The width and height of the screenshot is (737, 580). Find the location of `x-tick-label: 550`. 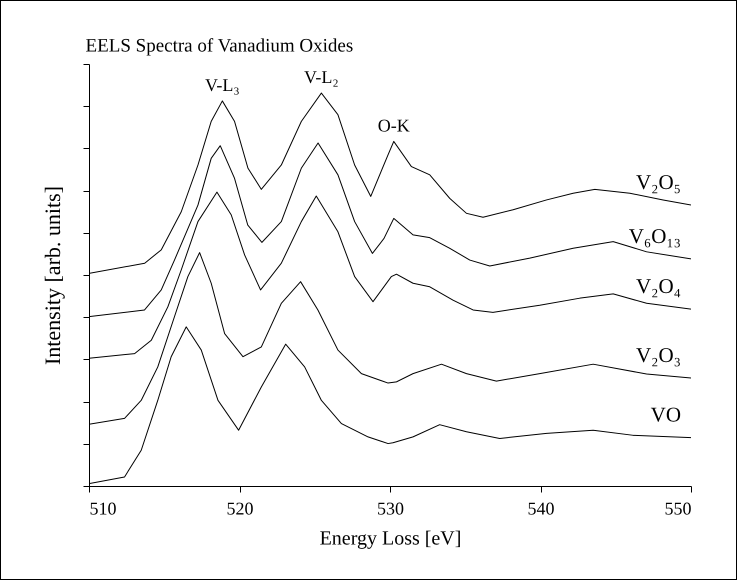

x-tick-label: 550 is located at coordinates (678, 508).